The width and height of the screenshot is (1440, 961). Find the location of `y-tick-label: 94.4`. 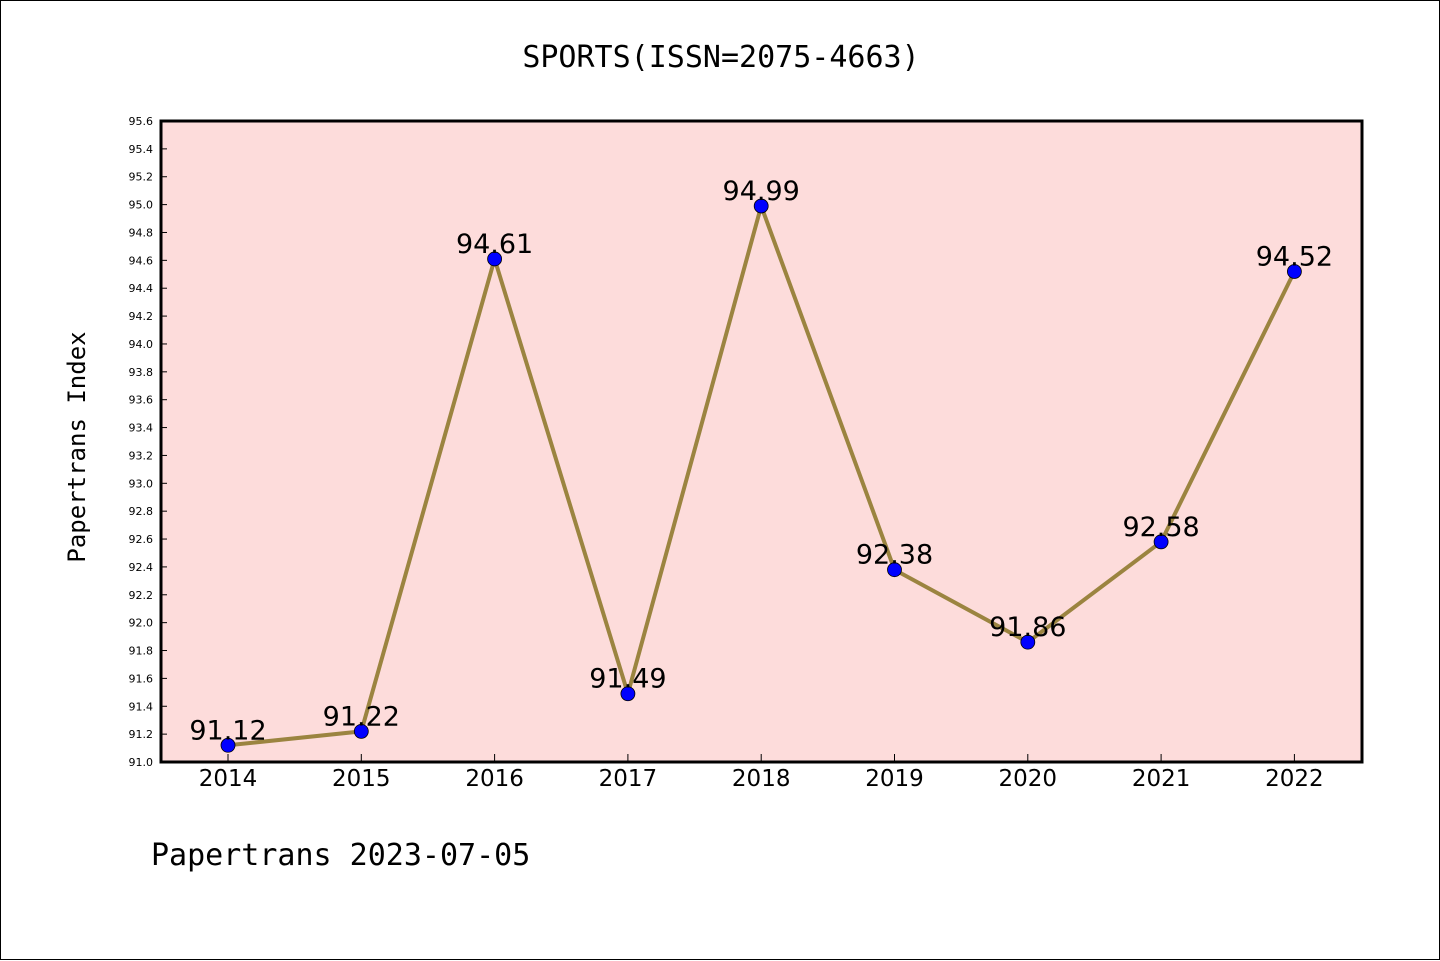

y-tick-label: 94.4 is located at coordinates (141, 288).